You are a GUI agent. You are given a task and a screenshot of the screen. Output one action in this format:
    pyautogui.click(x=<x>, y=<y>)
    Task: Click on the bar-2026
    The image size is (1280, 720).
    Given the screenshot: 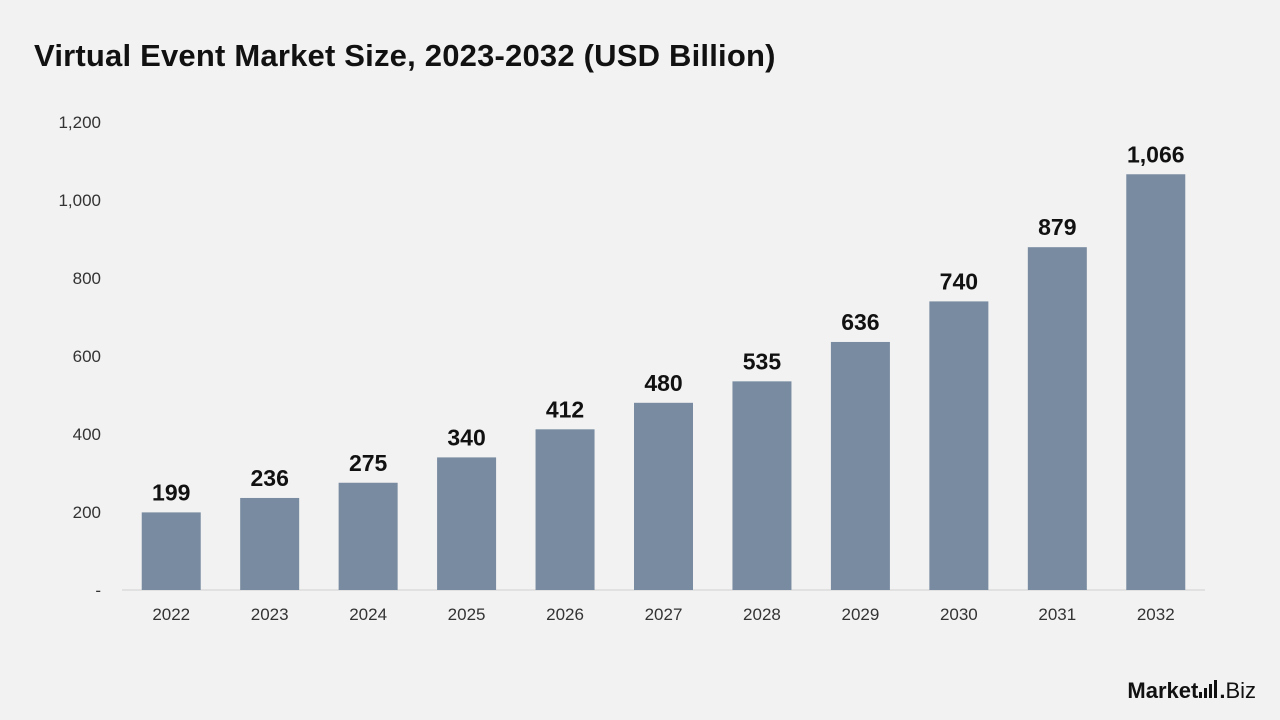 What is the action you would take?
    pyautogui.click(x=565, y=509)
    